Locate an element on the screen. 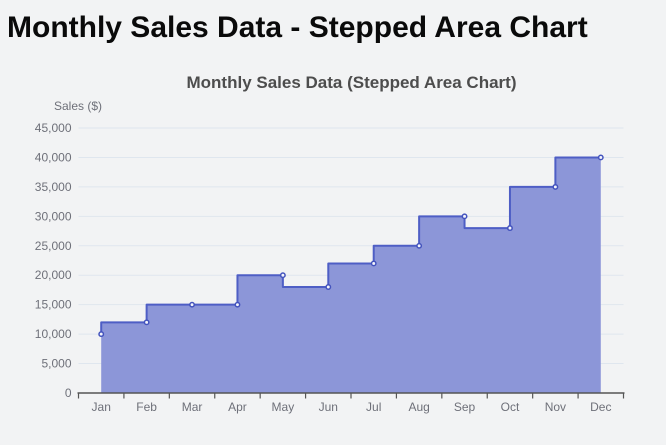 The image size is (666, 445). y-axis-name: Sales ($) is located at coordinates (77, 106).